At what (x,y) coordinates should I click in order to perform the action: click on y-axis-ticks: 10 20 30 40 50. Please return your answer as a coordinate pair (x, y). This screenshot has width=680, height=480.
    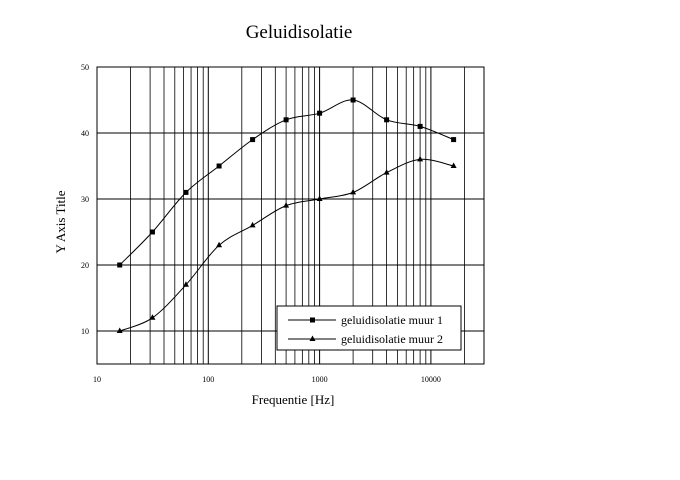
    Looking at the image, I should click on (85, 199).